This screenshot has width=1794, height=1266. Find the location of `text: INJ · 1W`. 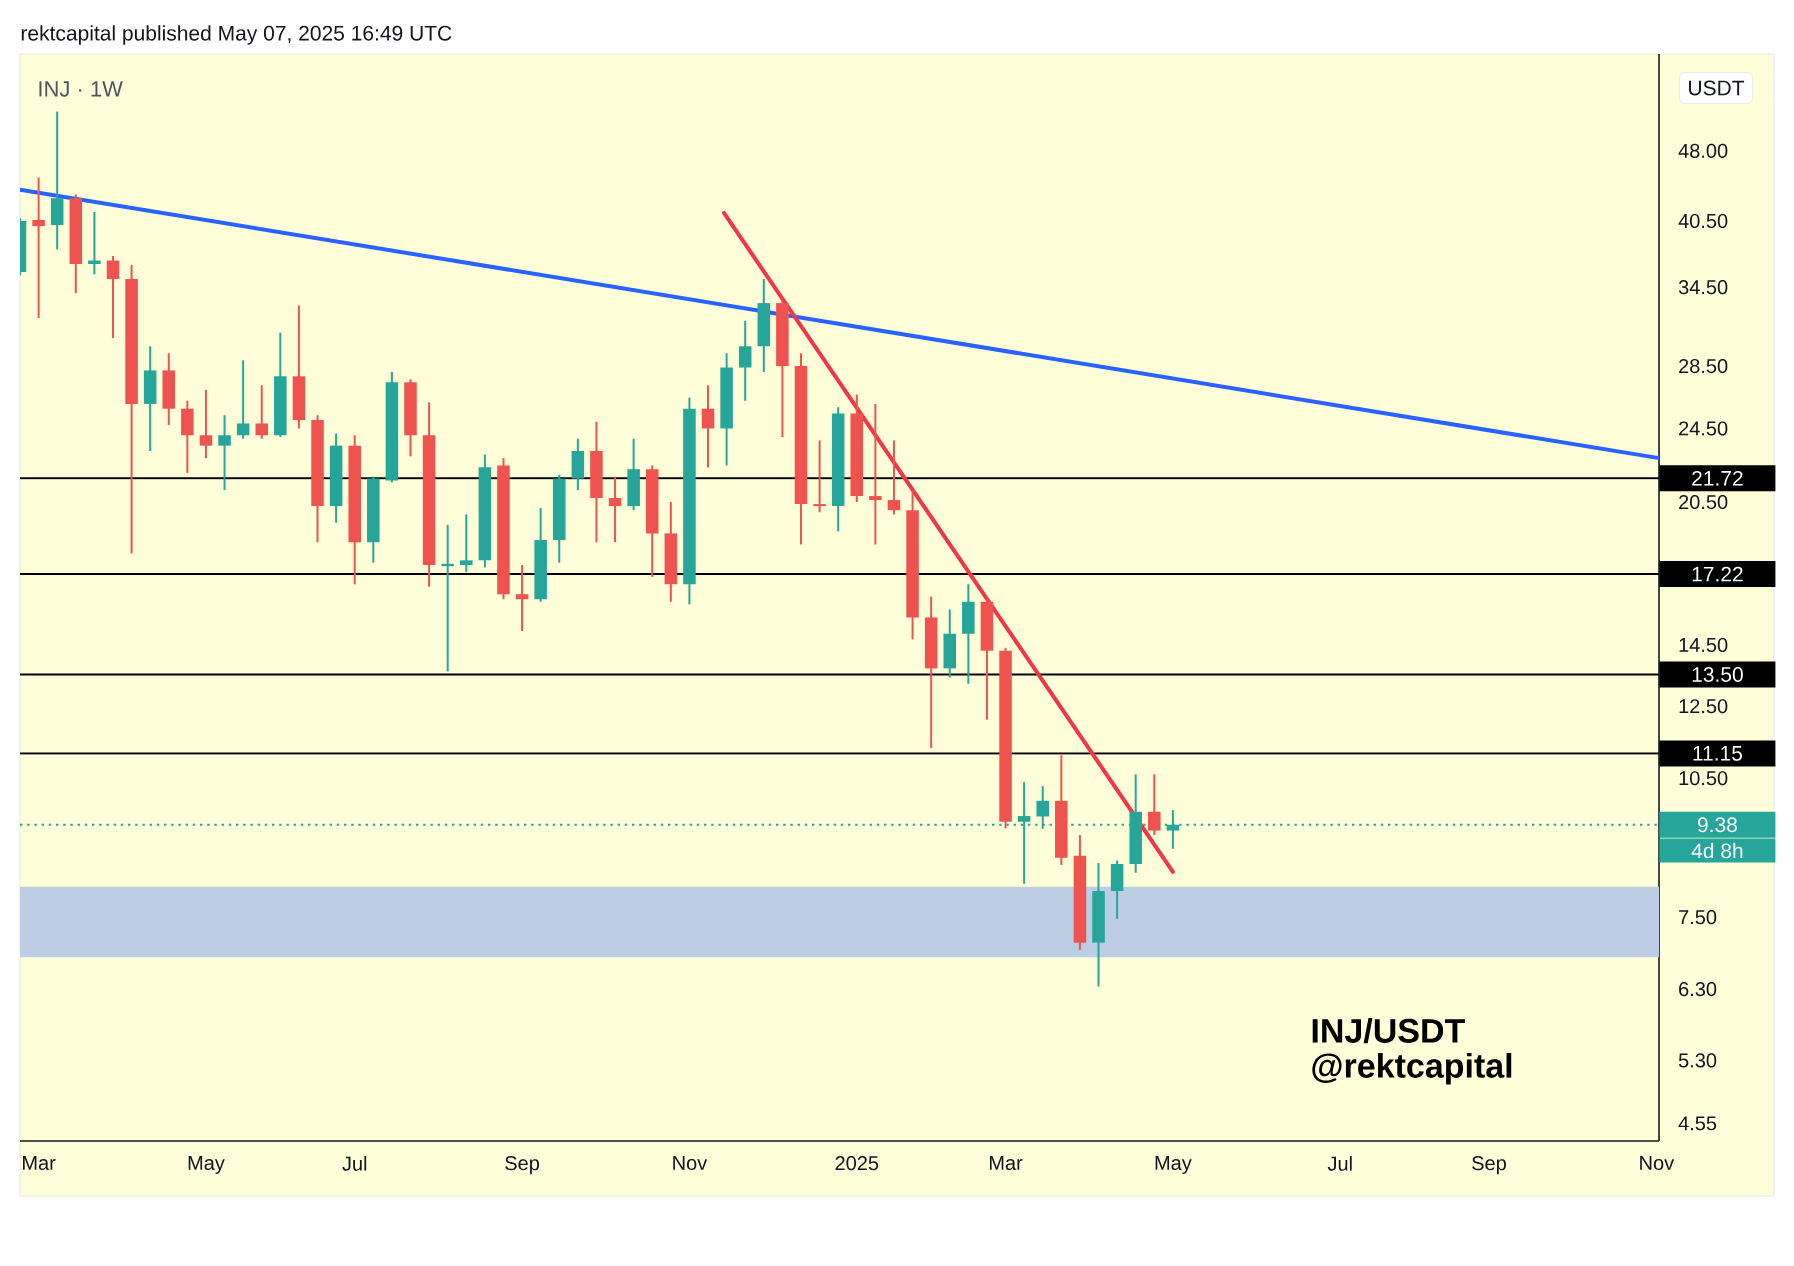

text: INJ · 1W is located at coordinates (81, 89).